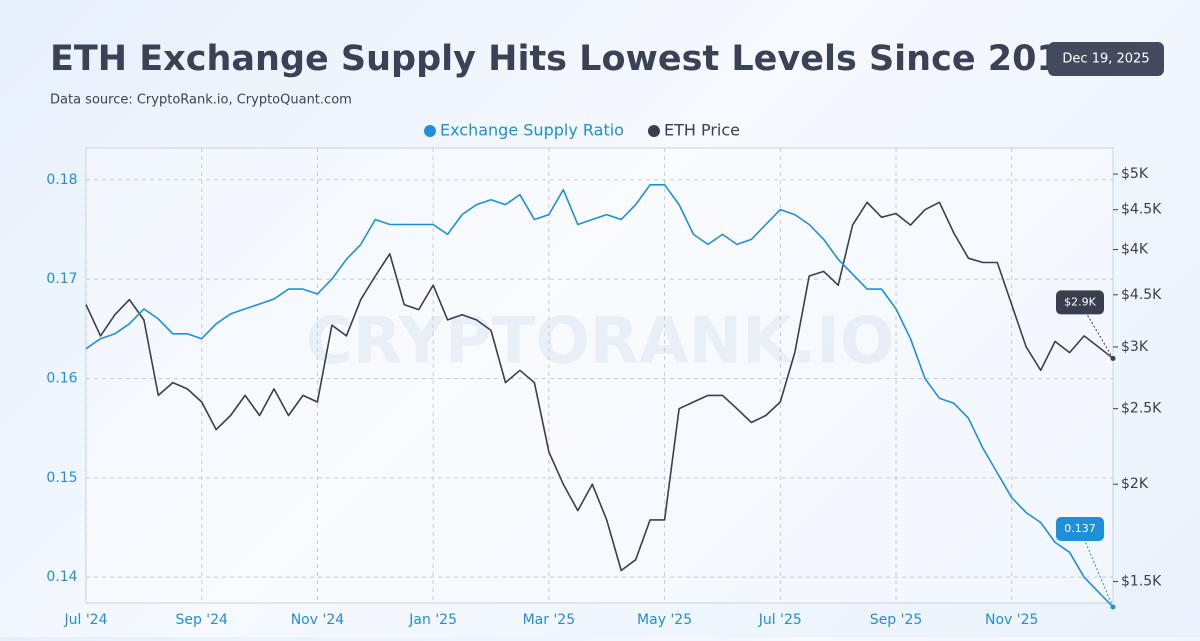  What do you see at coordinates (85, 620) in the screenshot?
I see `x-tick-label: Jul '24` at bounding box center [85, 620].